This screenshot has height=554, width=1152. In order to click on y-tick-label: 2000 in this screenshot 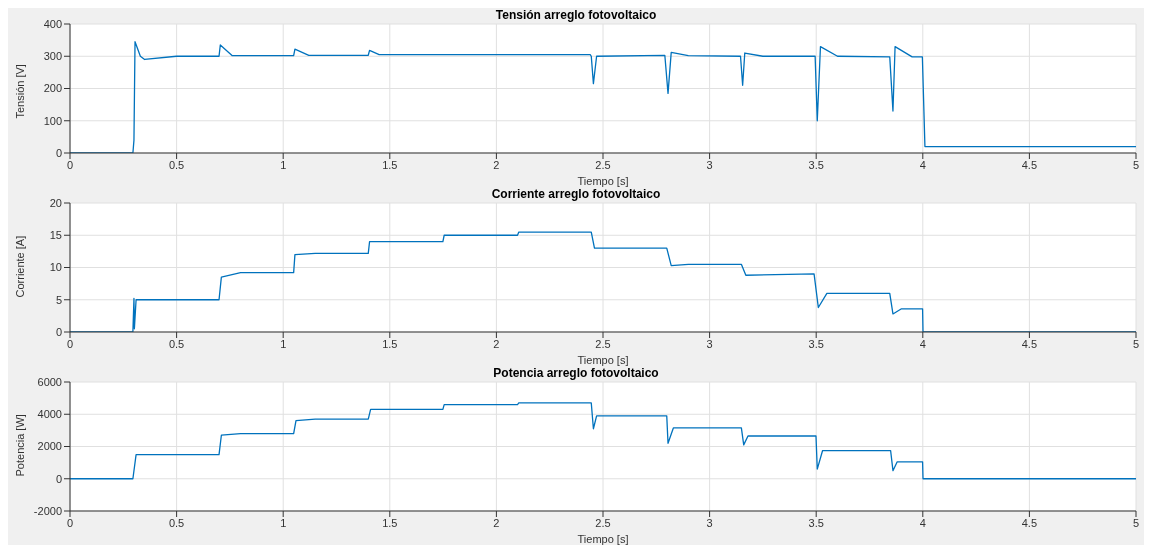, I will do `click(49, 446)`.